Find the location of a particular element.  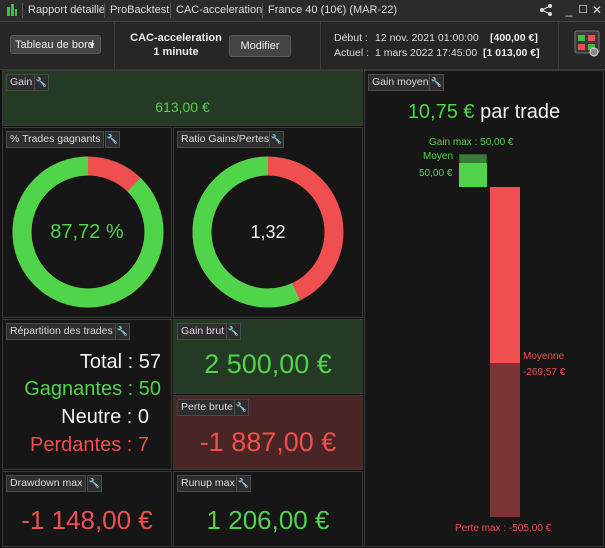

ratio-donut is located at coordinates (268, 232).